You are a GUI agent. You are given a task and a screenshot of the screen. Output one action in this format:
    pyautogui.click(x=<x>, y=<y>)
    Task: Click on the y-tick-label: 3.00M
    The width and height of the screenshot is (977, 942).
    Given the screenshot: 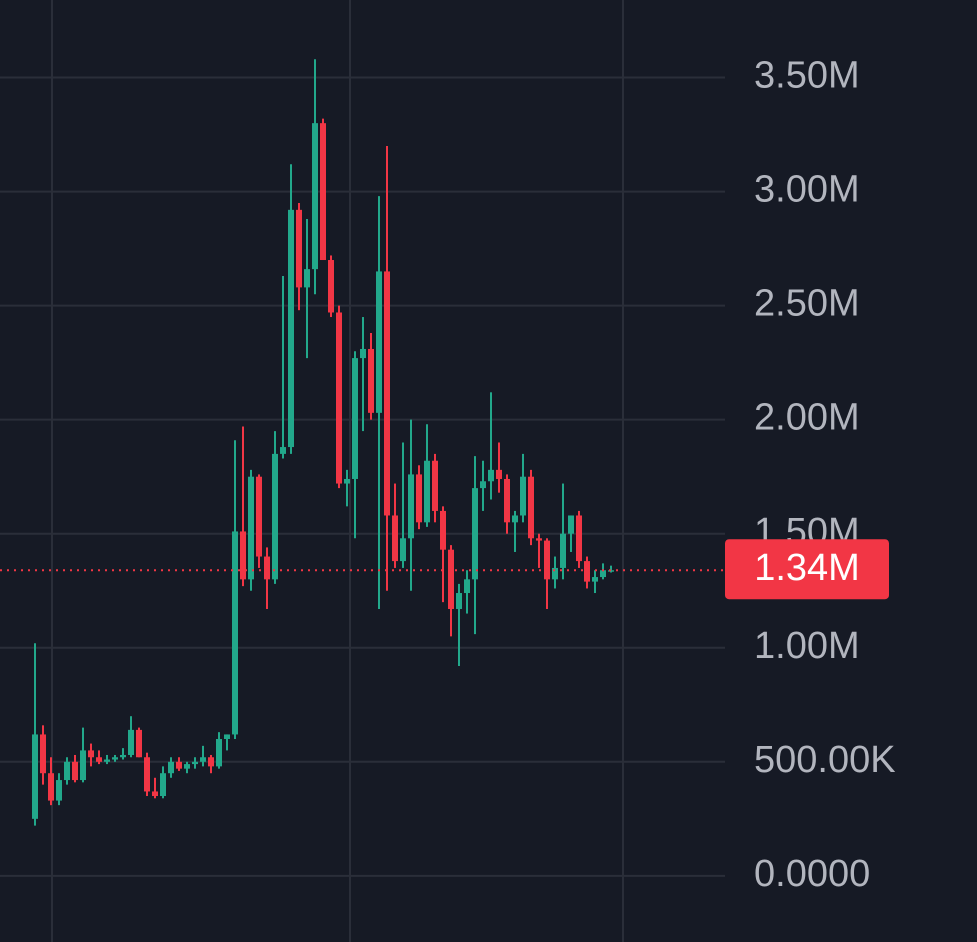 What is the action you would take?
    pyautogui.click(x=807, y=190)
    